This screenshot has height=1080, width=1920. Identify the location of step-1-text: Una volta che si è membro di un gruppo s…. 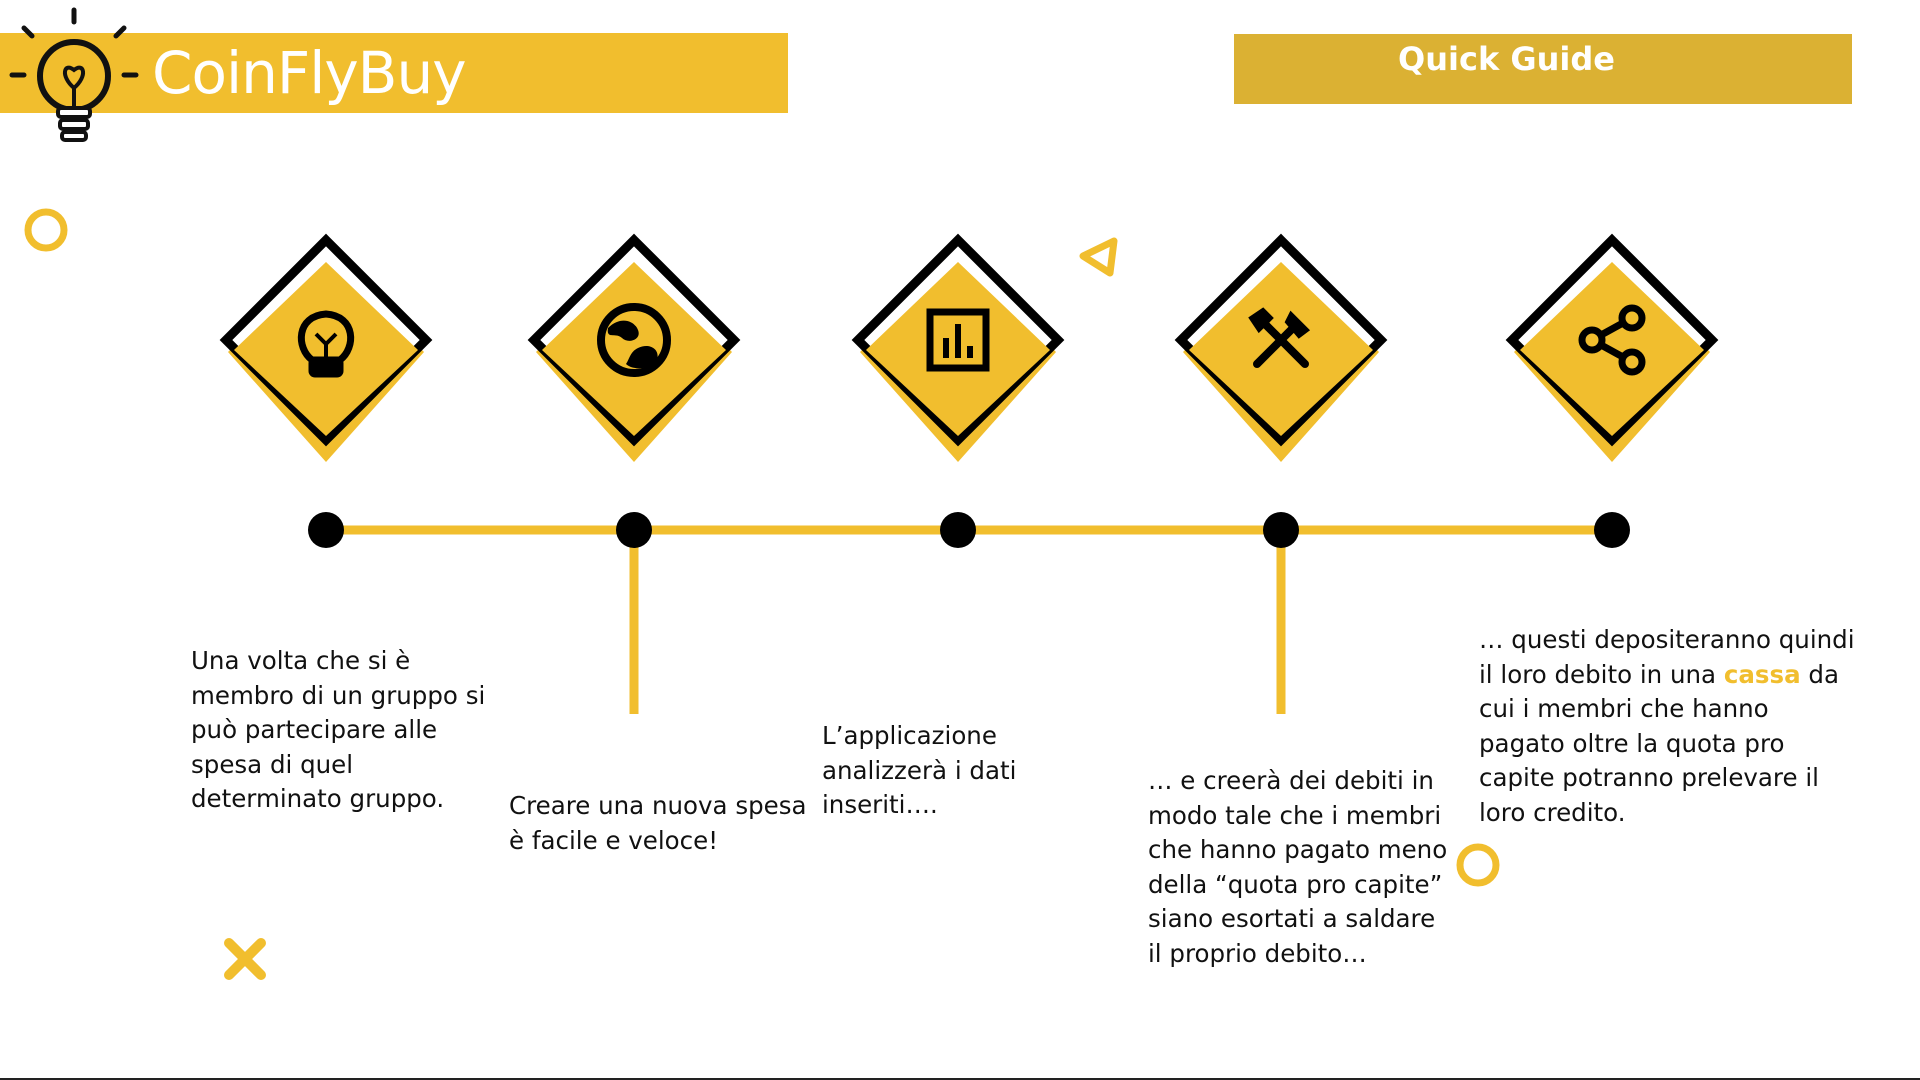
(338, 729).